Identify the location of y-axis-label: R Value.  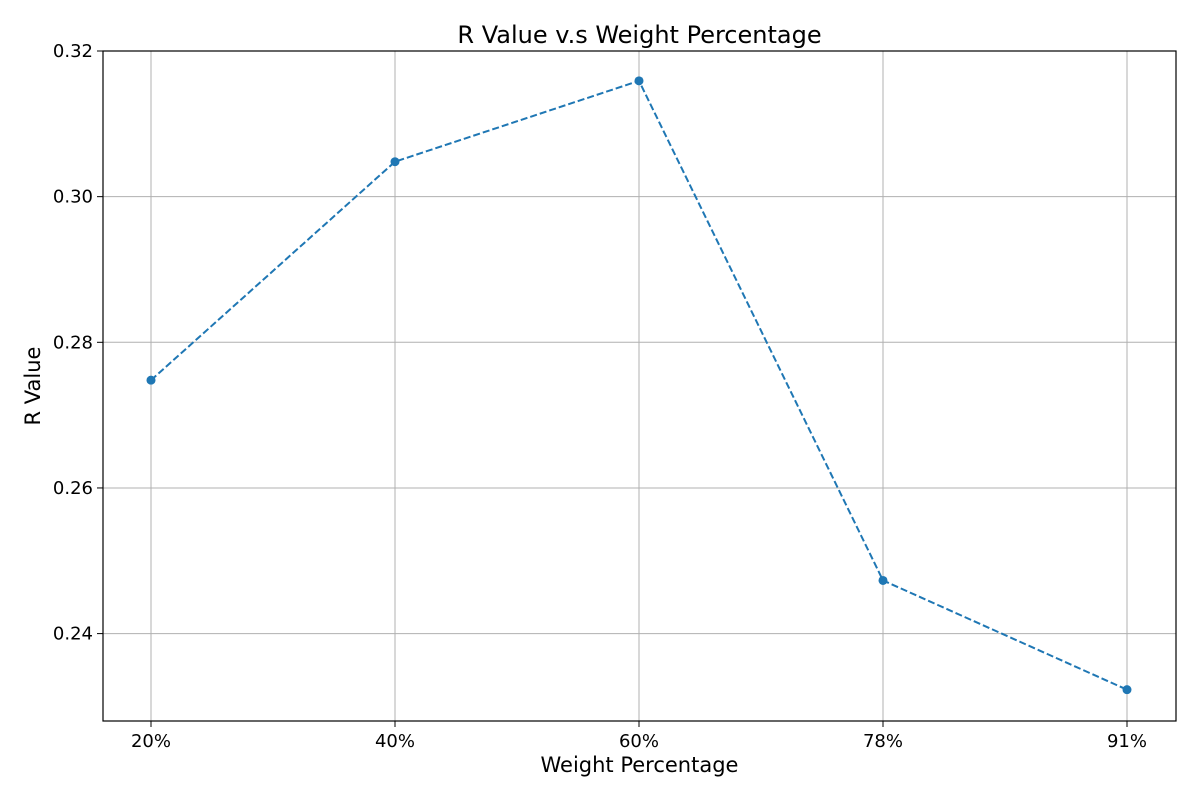
(33, 386).